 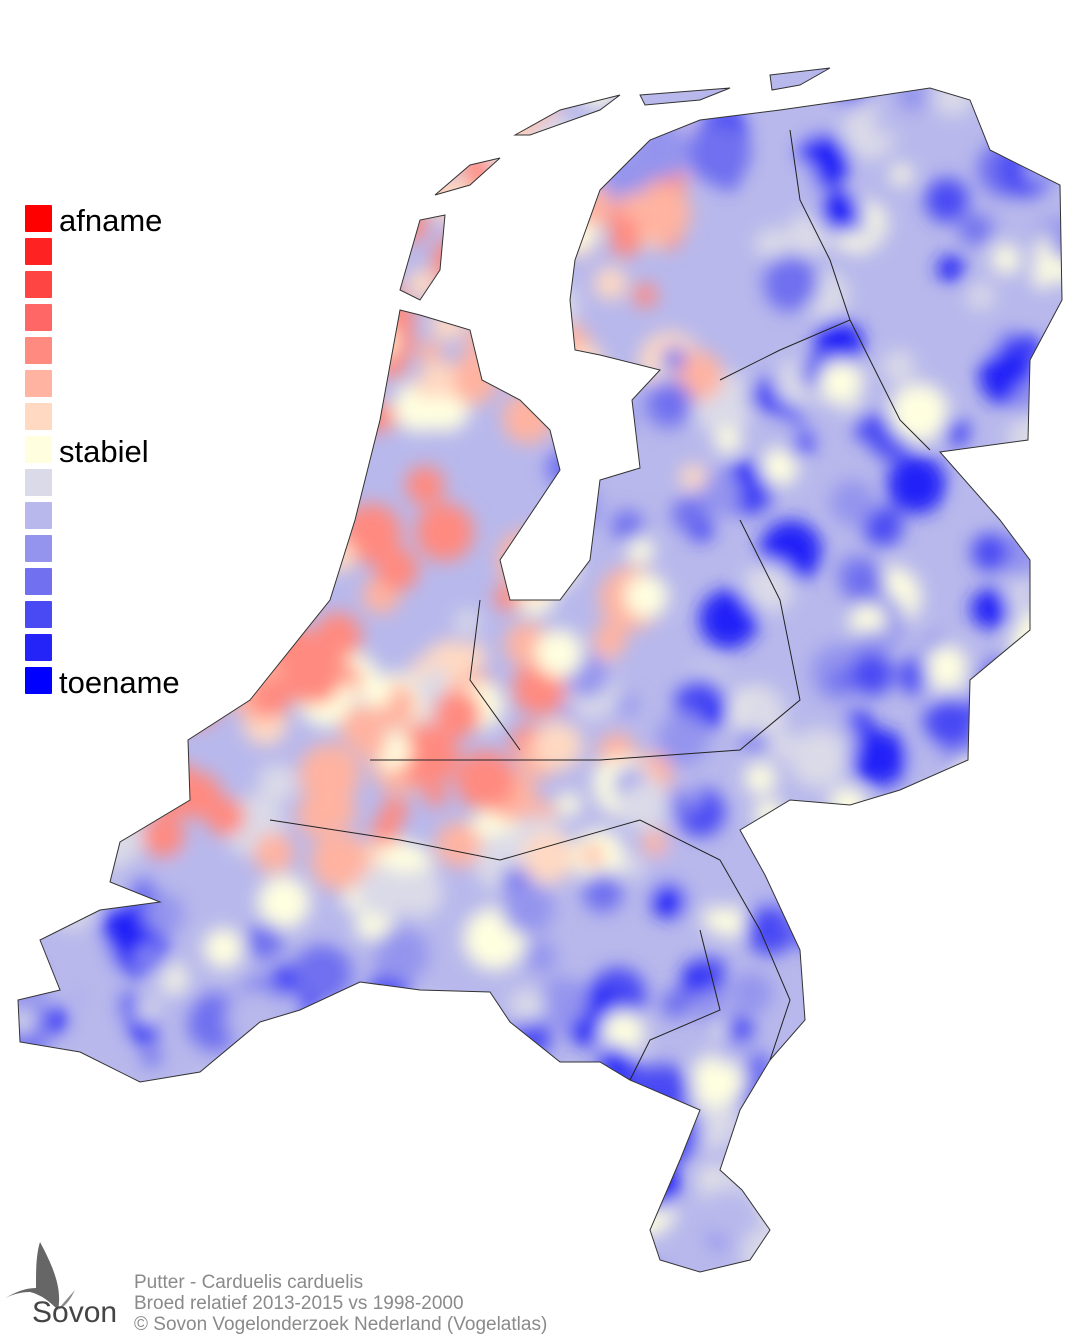 I want to click on legend-swatch, so click(x=38, y=383).